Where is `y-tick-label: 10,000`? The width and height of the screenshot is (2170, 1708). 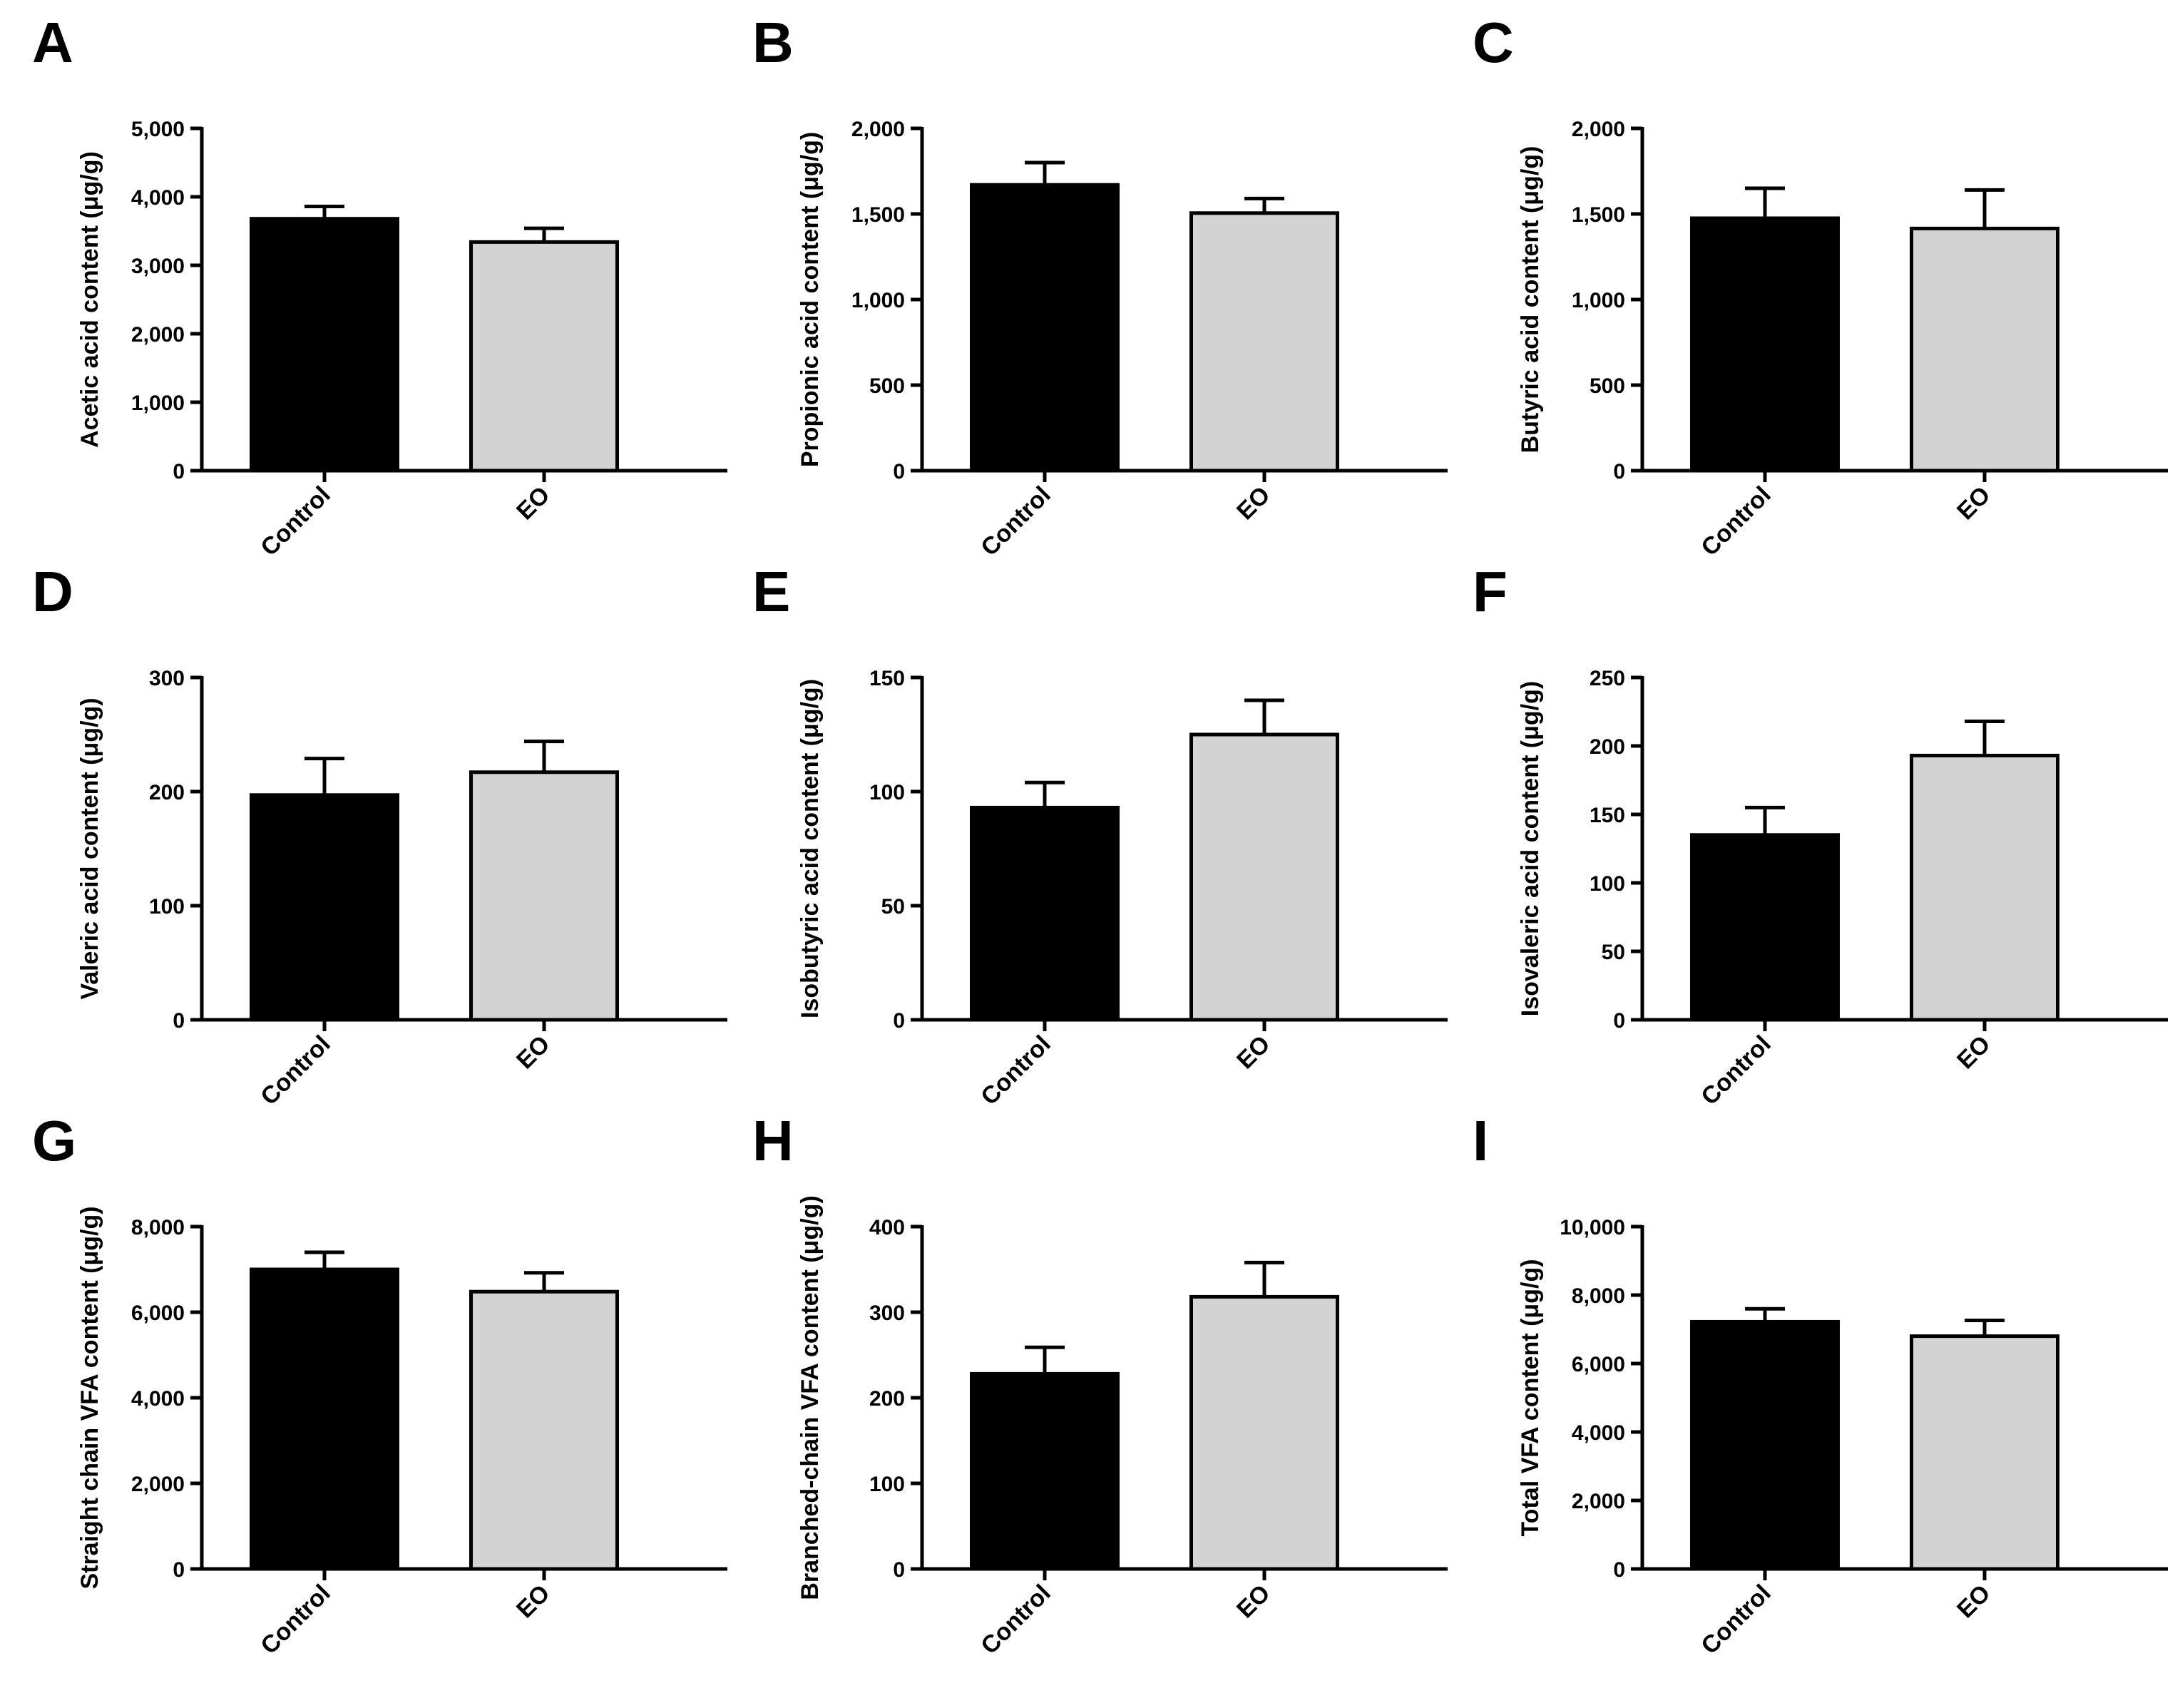 y-tick-label: 10,000 is located at coordinates (1592, 1227).